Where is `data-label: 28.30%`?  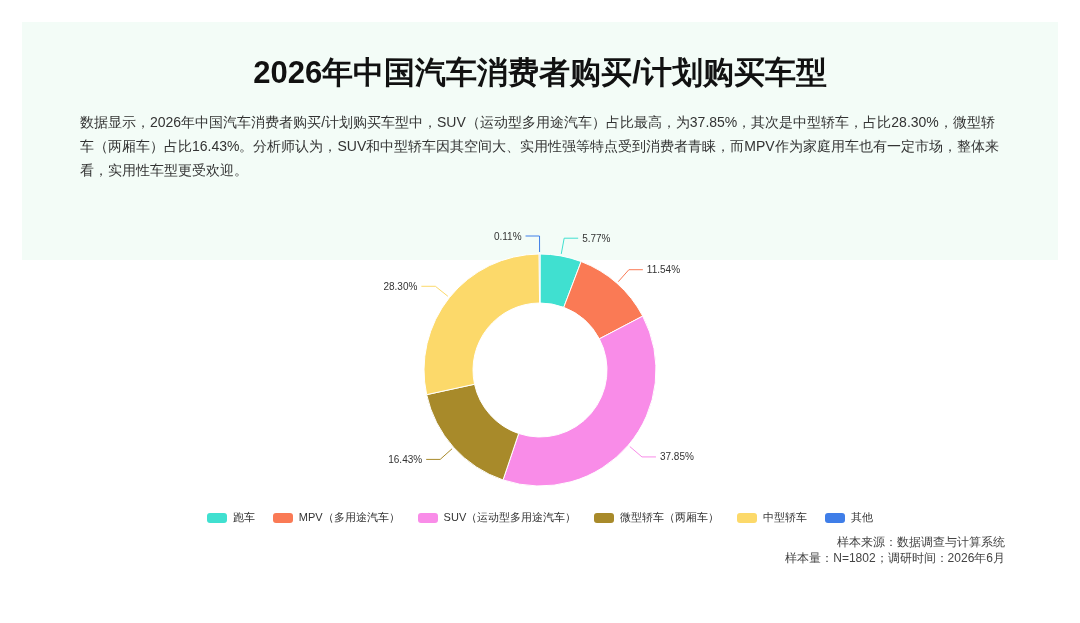
data-label: 28.30% is located at coordinates (400, 286).